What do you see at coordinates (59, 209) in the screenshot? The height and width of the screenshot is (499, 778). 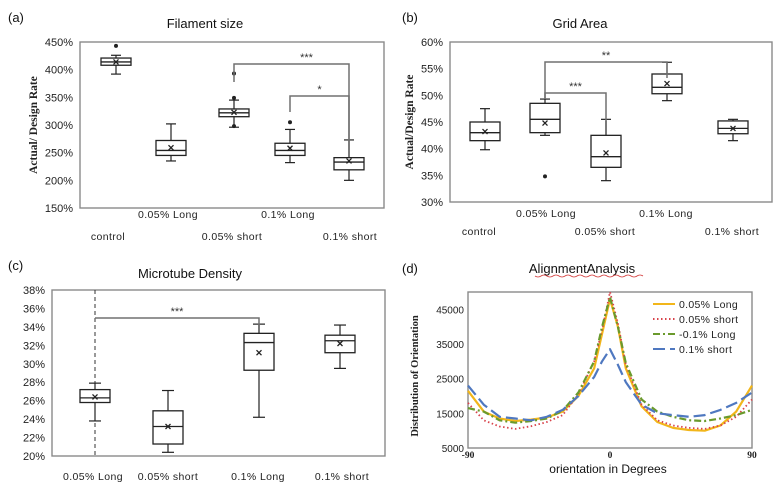 I see `panel-a-y-tick-label: 150%` at bounding box center [59, 209].